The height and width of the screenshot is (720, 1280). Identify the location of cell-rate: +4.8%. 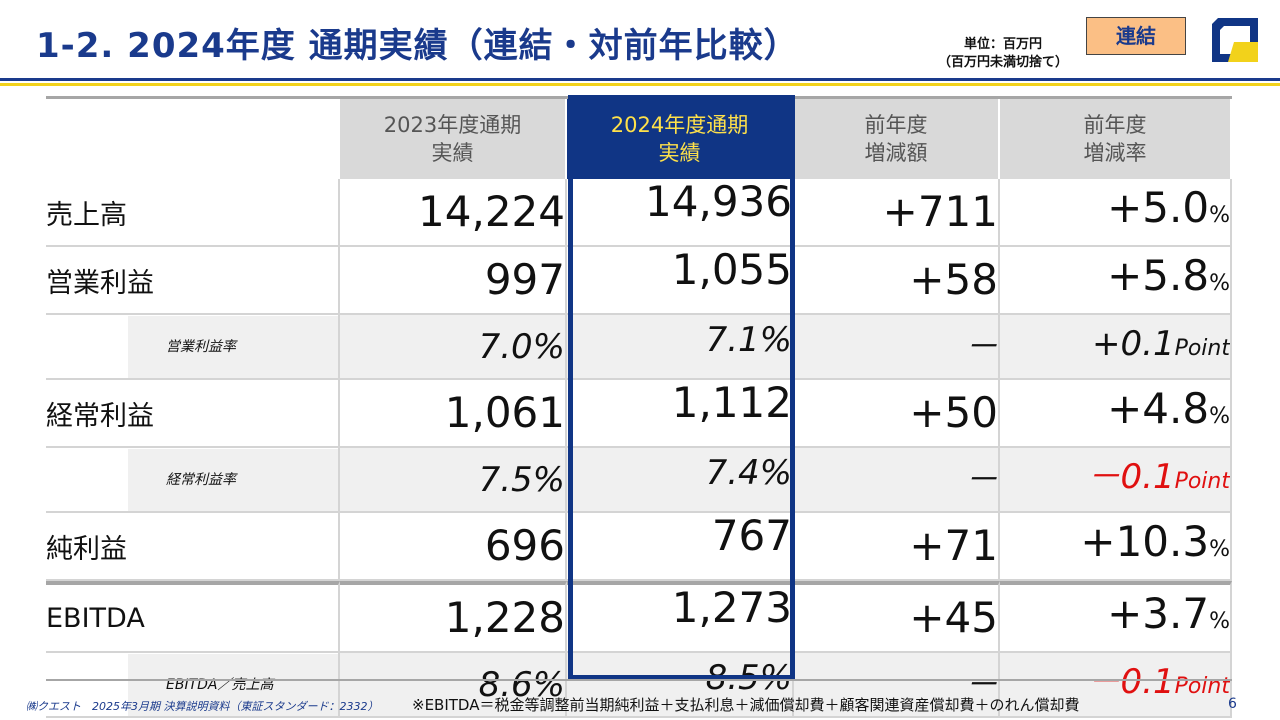
(1116, 414).